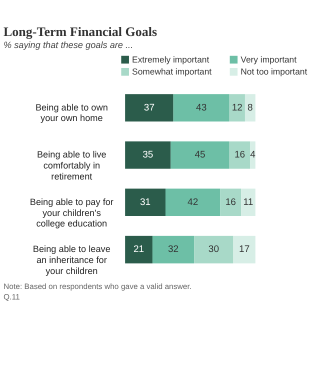  I want to click on data-label: 11, so click(248, 202).